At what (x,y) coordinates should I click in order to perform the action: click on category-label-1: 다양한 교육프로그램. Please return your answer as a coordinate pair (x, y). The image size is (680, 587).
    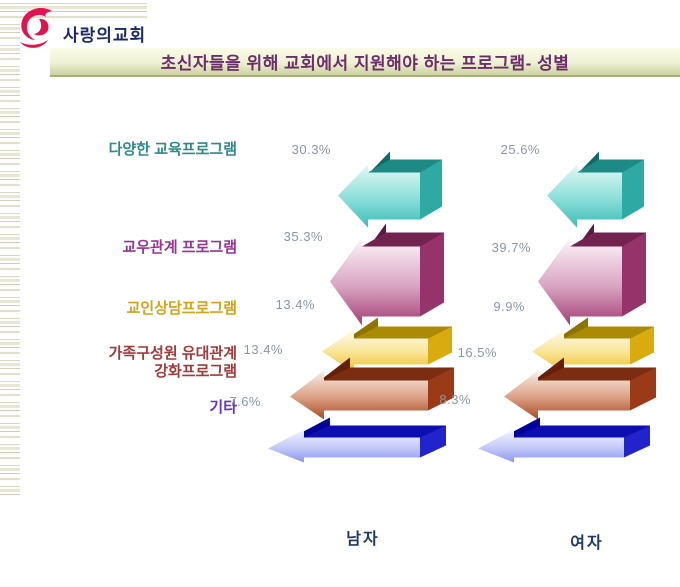
    Looking at the image, I should click on (172, 149).